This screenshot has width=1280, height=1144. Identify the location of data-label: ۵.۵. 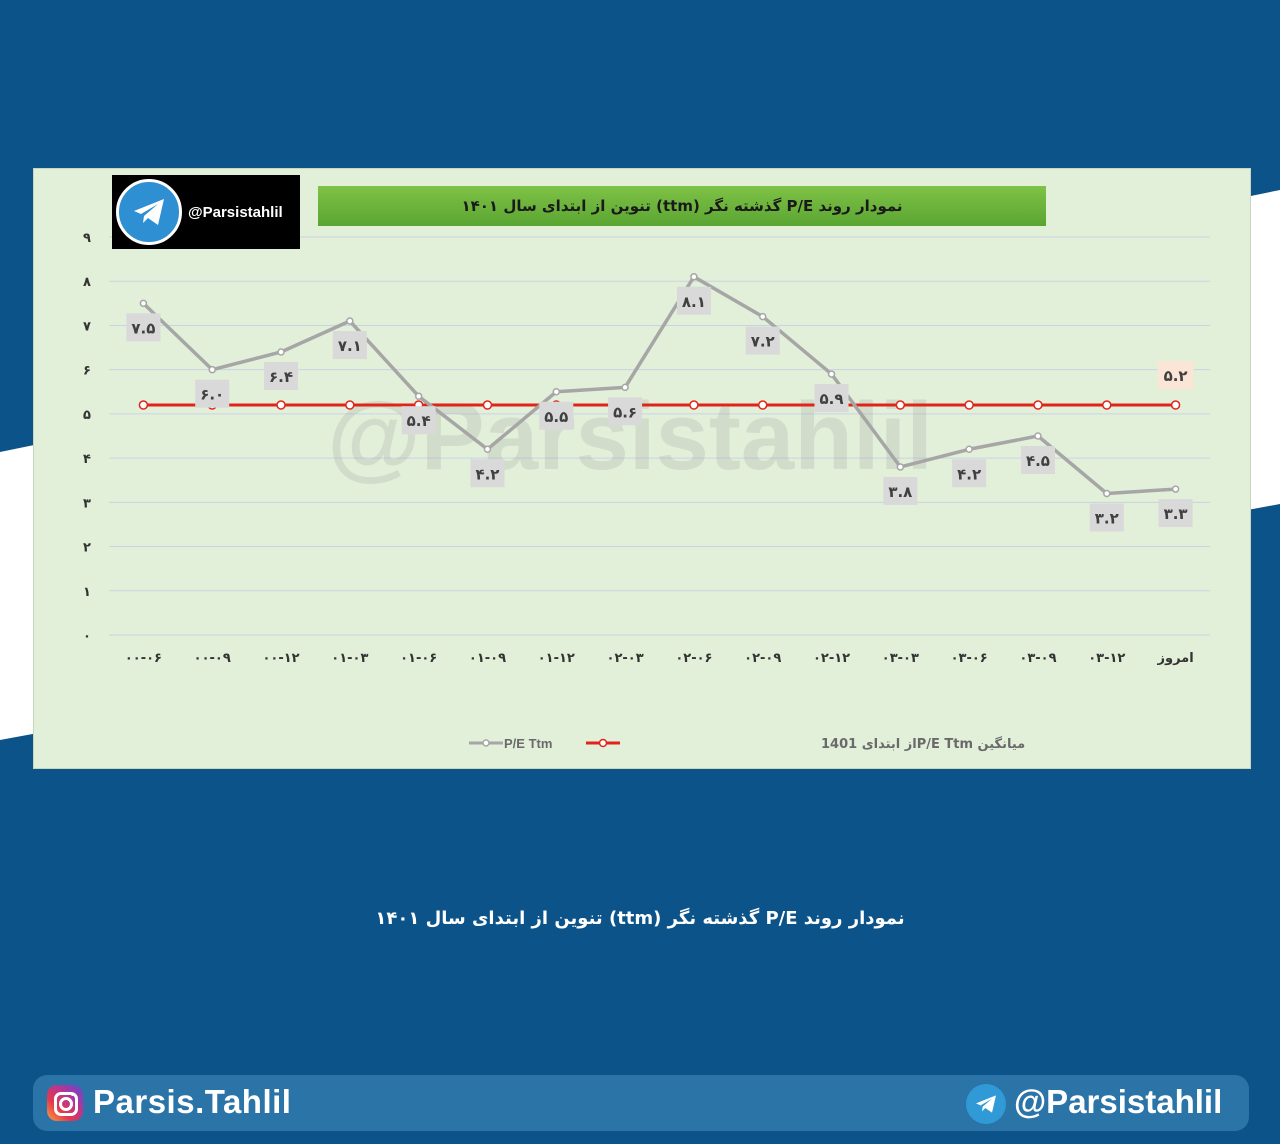
(556, 417).